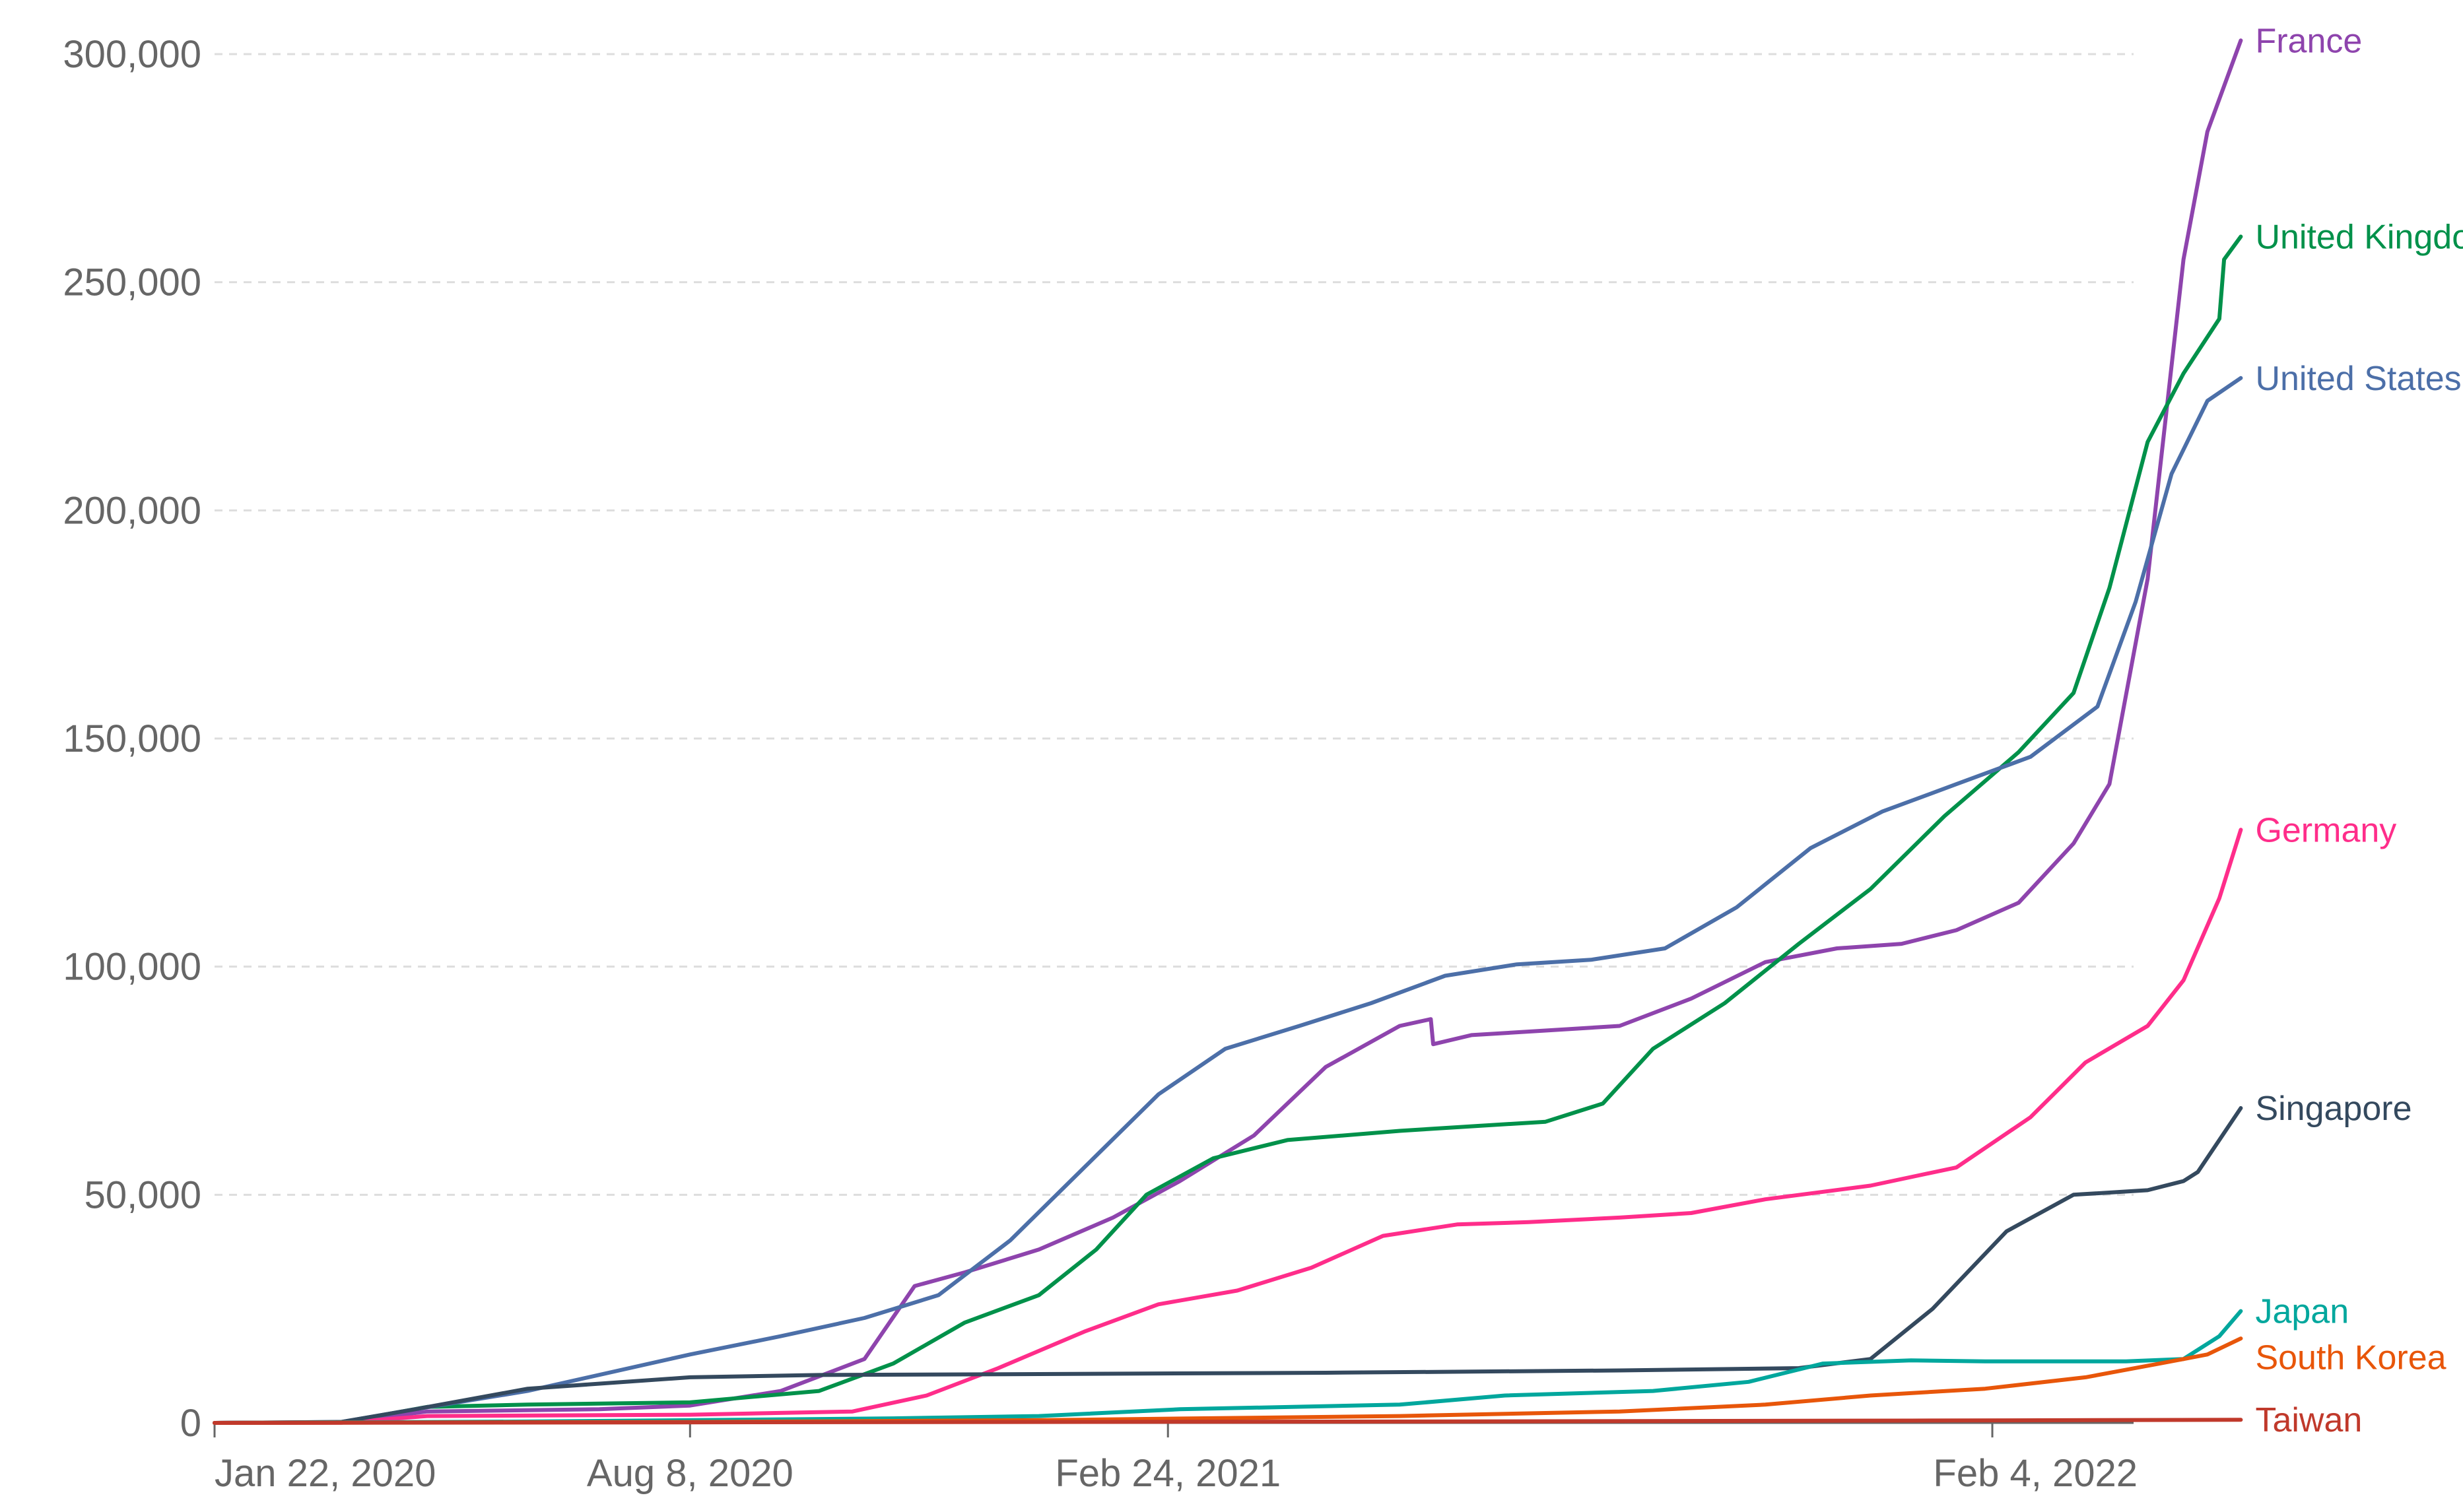 The image size is (2463, 1512). Describe the element at coordinates (1168, 1473) in the screenshot. I see `x-tick-label: Feb 24, 2021` at that location.